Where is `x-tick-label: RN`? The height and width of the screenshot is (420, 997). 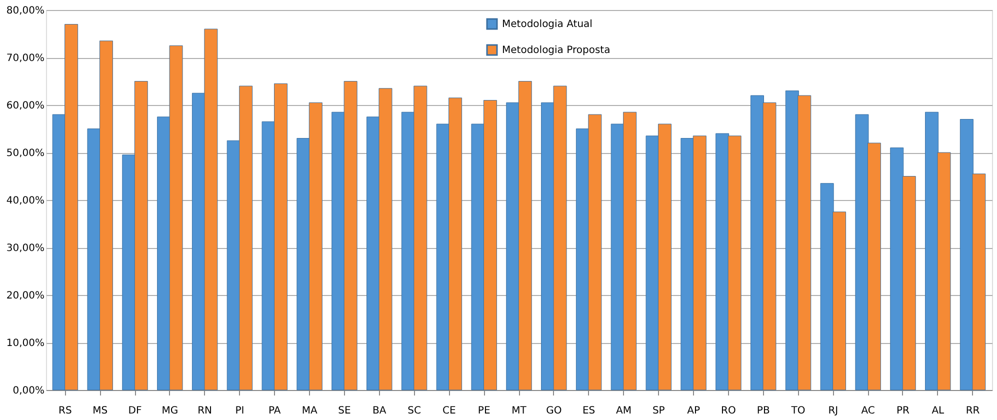 x-tick-label: RN is located at coordinates (205, 411).